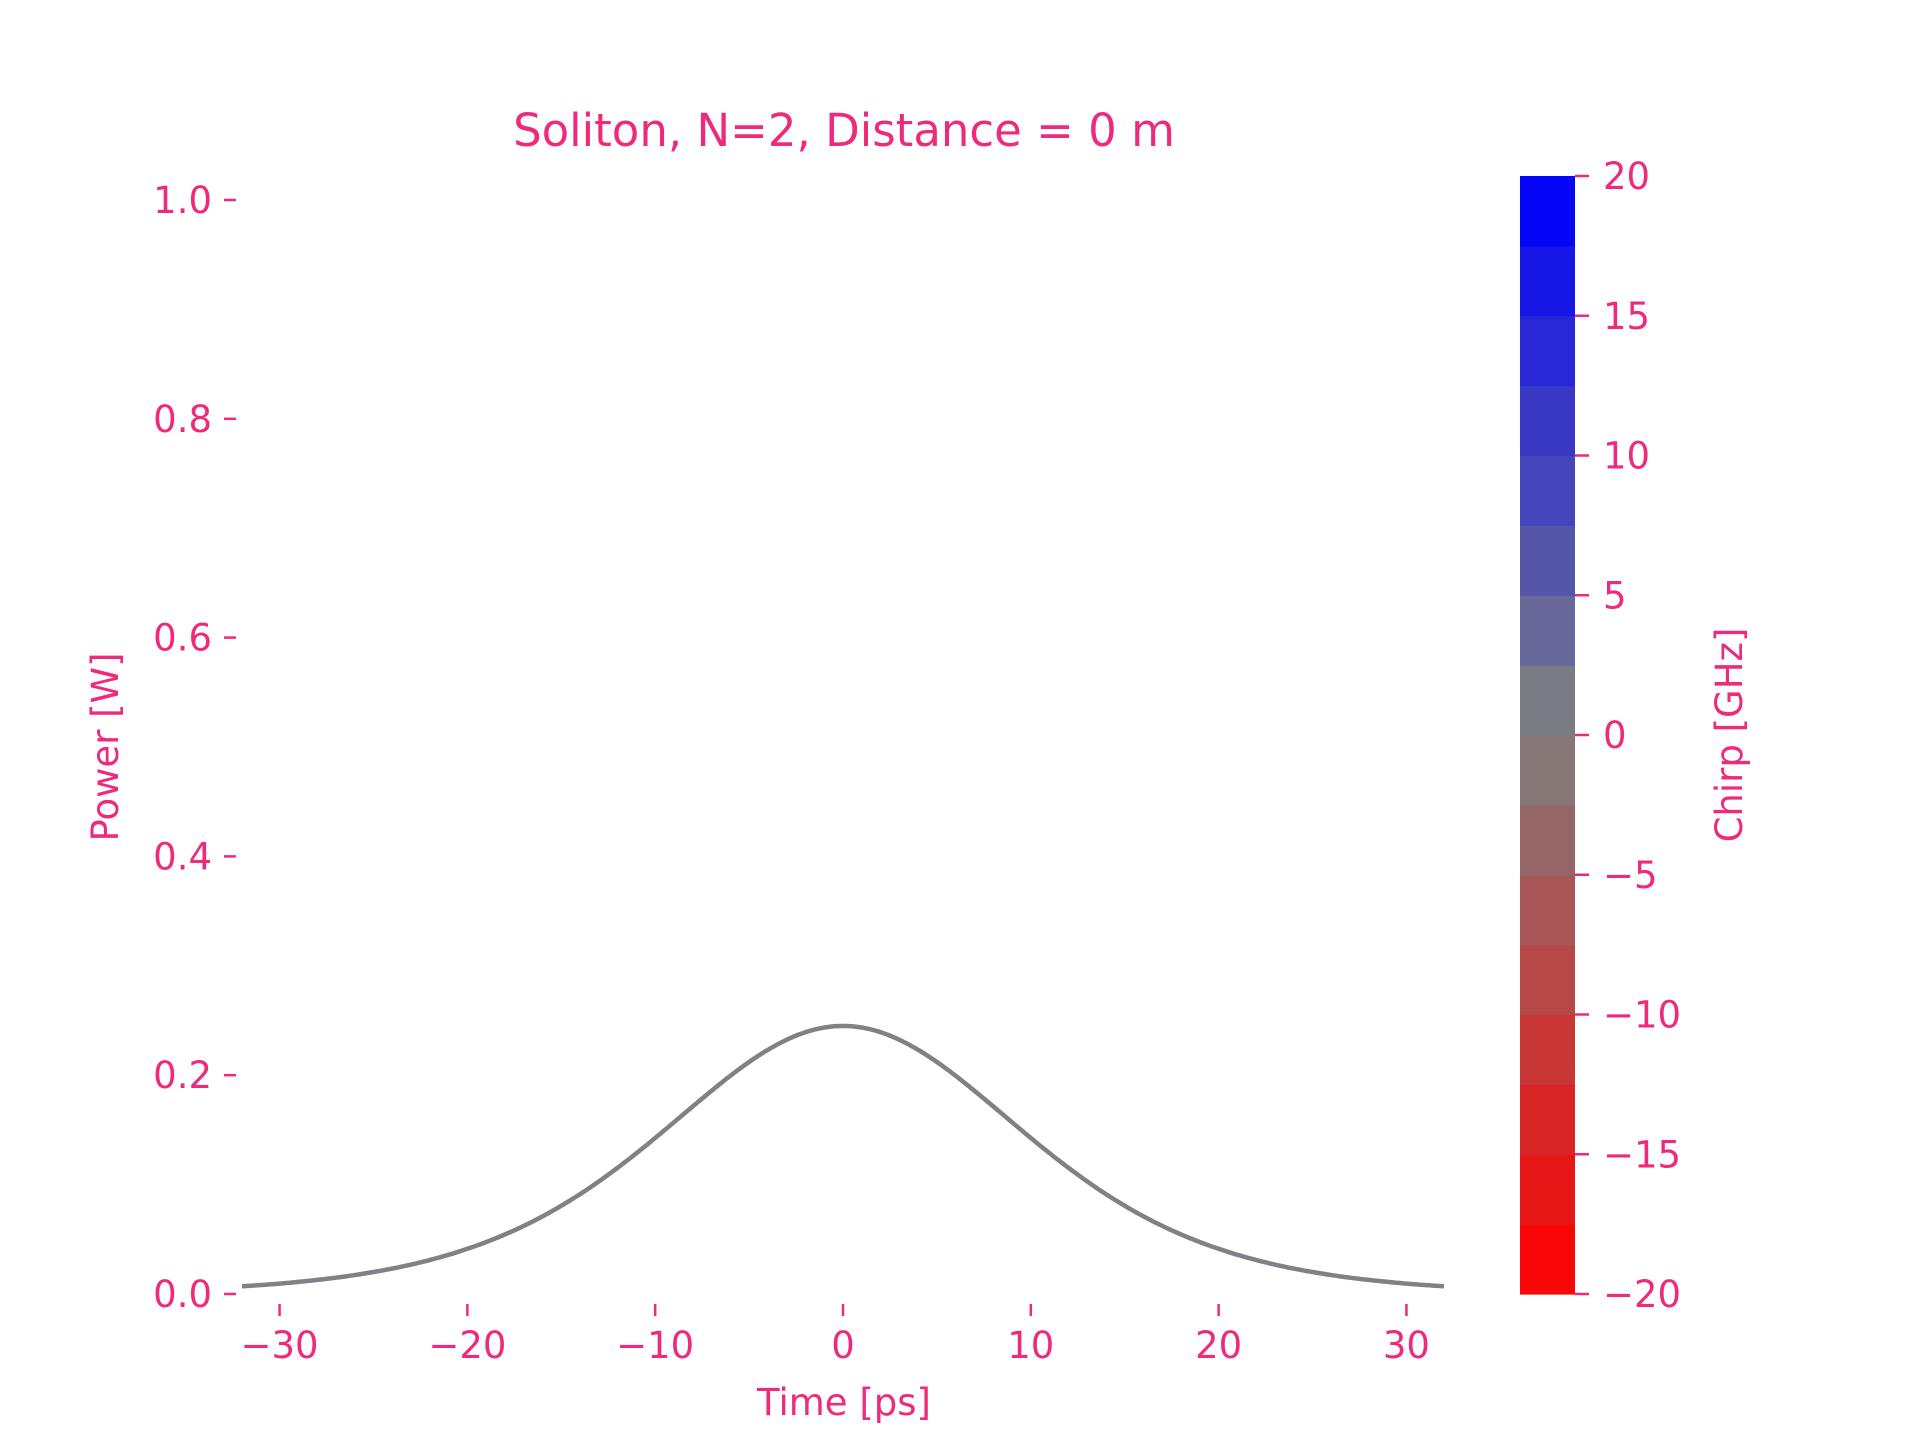  I want to click on y-tick-label: 0.8, so click(182, 419).